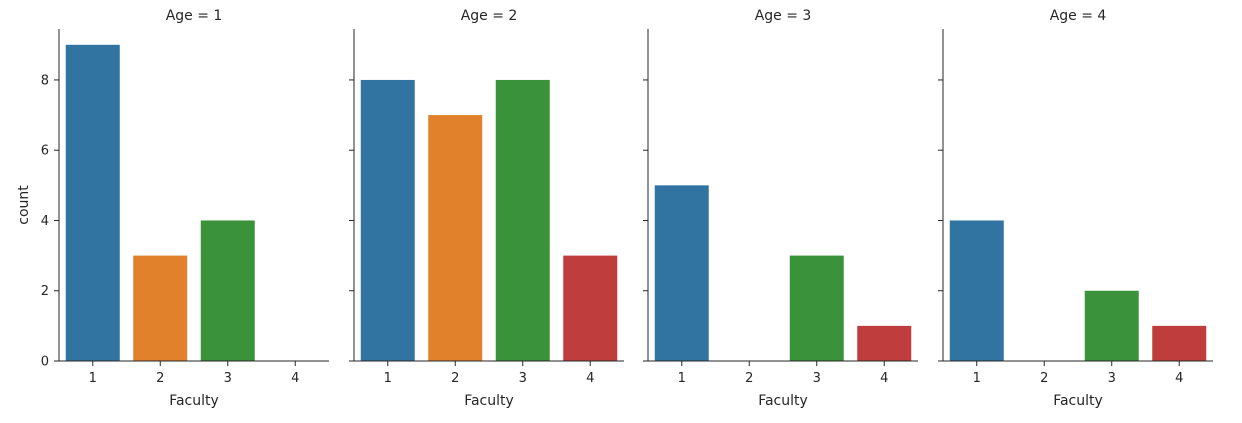  I want to click on panel-title-1: Age = 1, so click(194, 16).